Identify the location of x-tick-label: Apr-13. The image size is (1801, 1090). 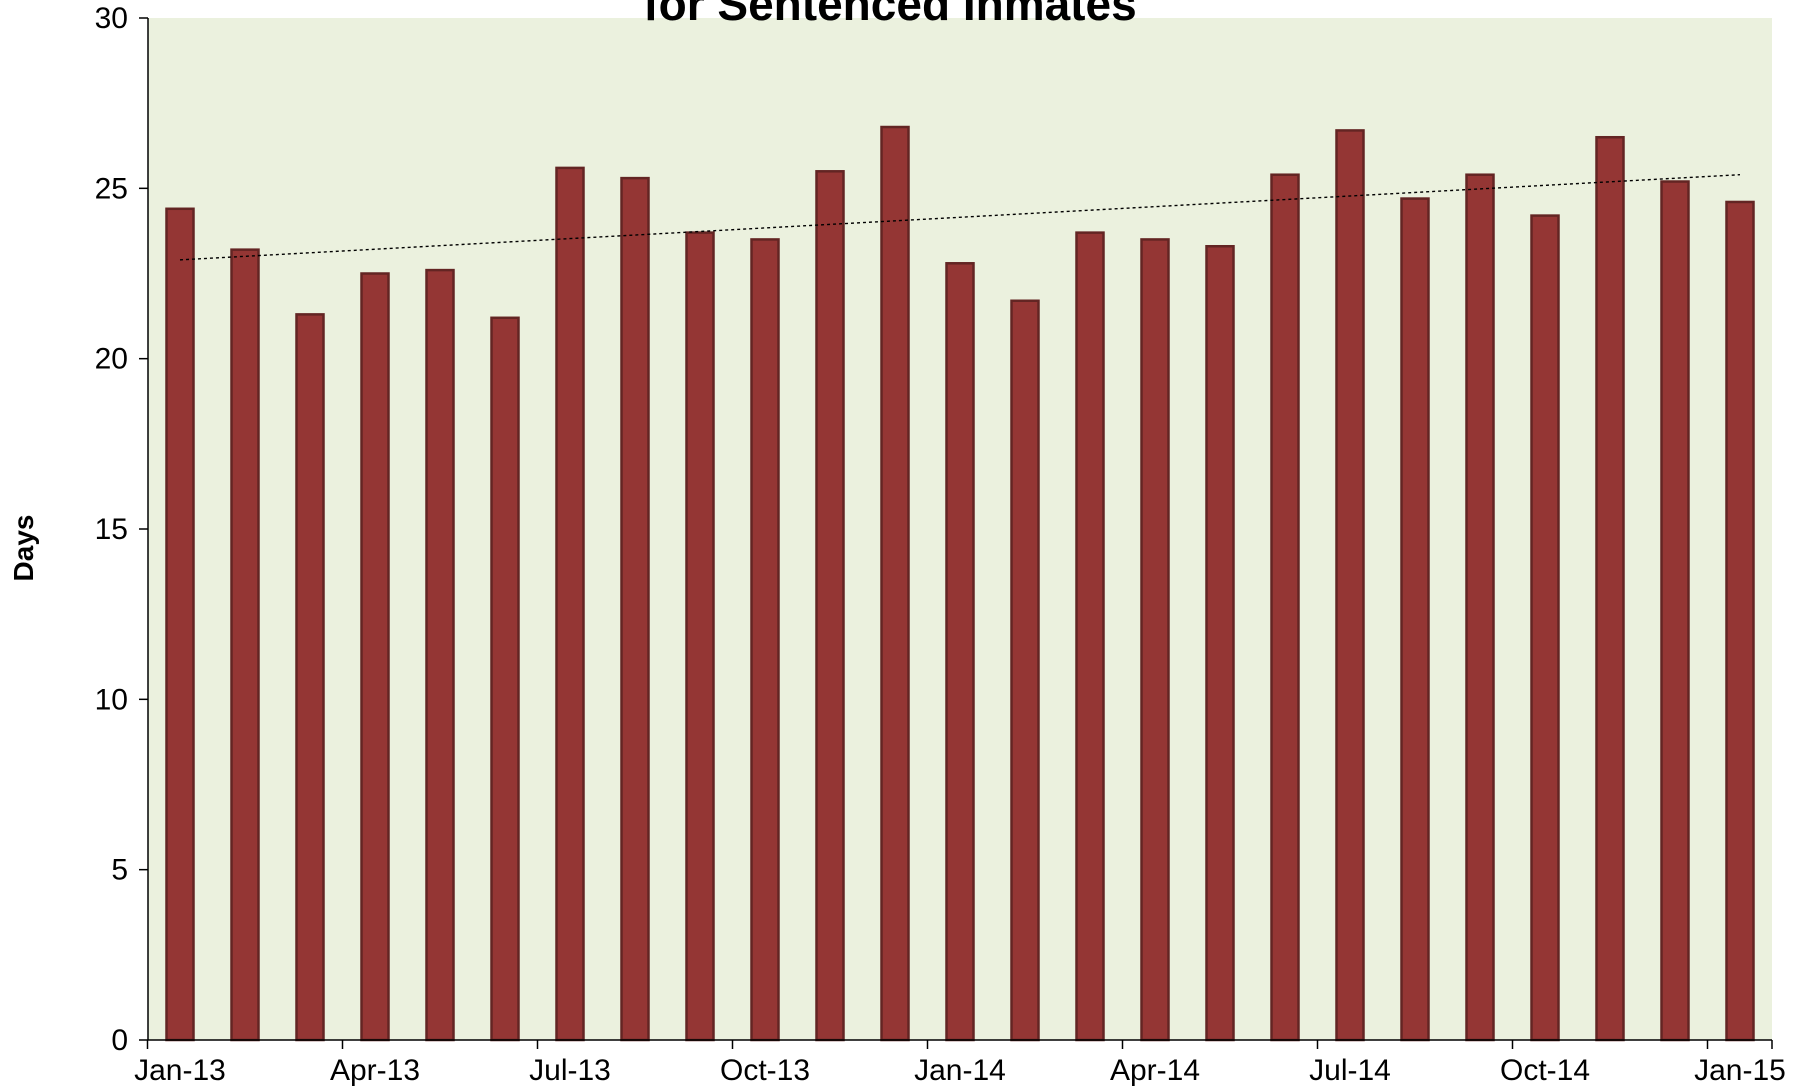
(375, 1070).